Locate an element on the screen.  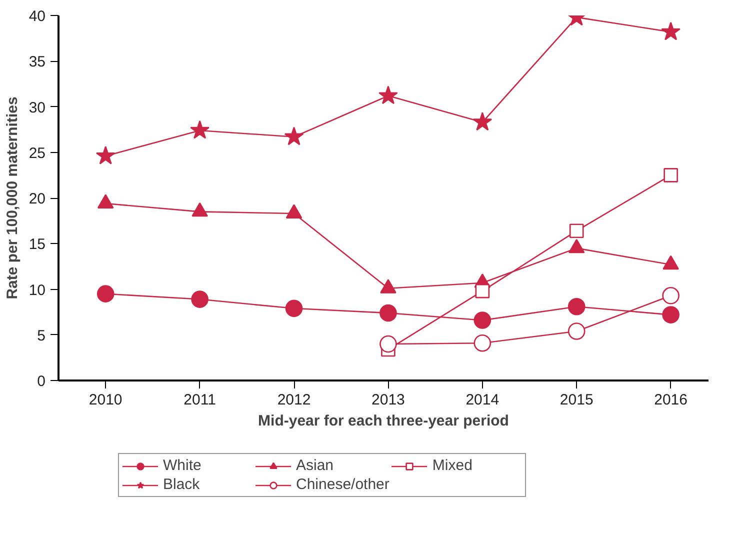
y-axis-title: Rate per 100,000 maternities is located at coordinates (12, 198).